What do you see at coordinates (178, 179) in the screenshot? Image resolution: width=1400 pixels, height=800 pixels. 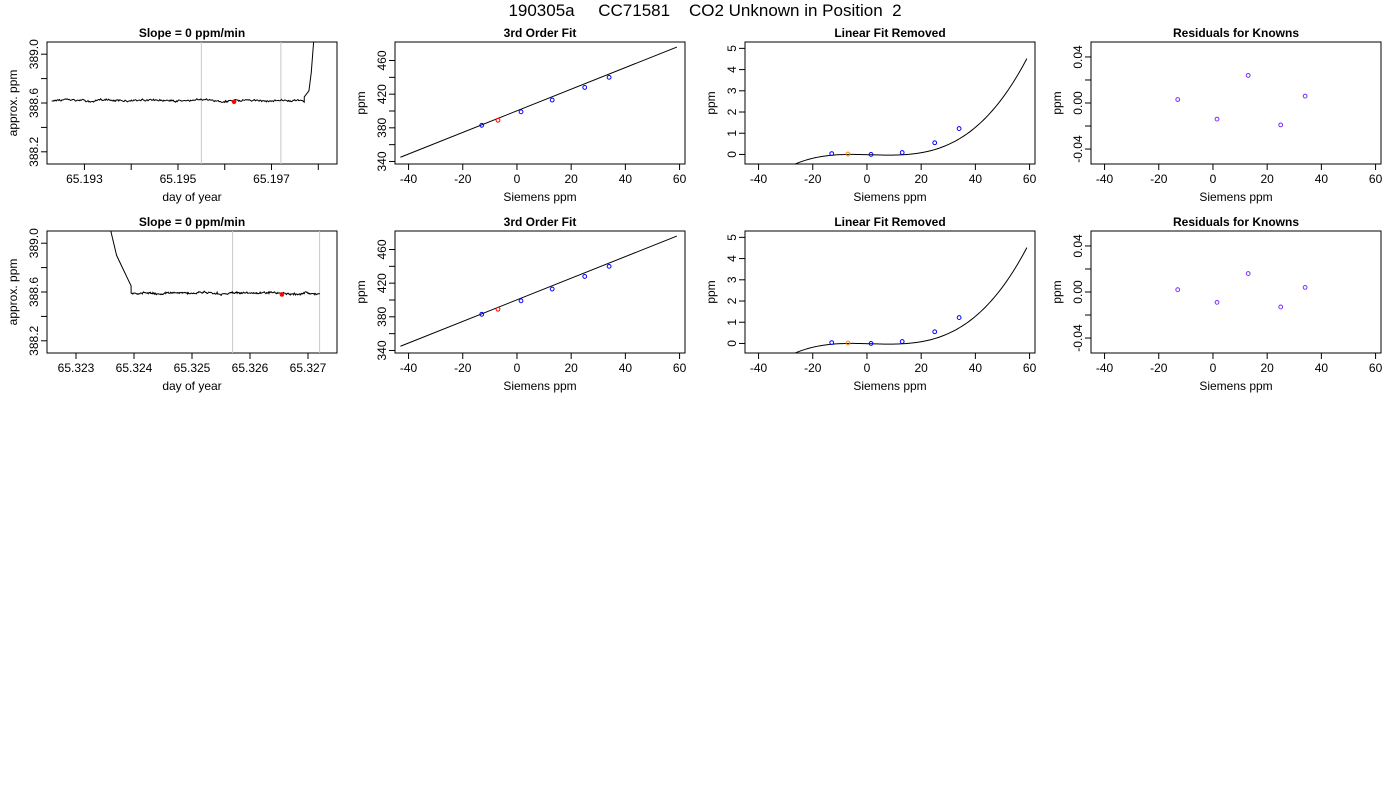 I see `x-tick-label: 65.195` at bounding box center [178, 179].